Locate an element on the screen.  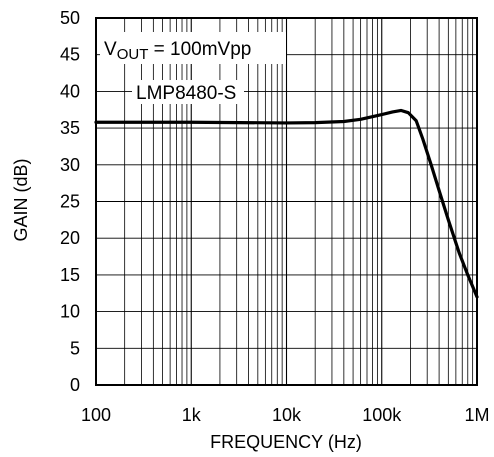
y-tick-label: 40 is located at coordinates (70, 91).